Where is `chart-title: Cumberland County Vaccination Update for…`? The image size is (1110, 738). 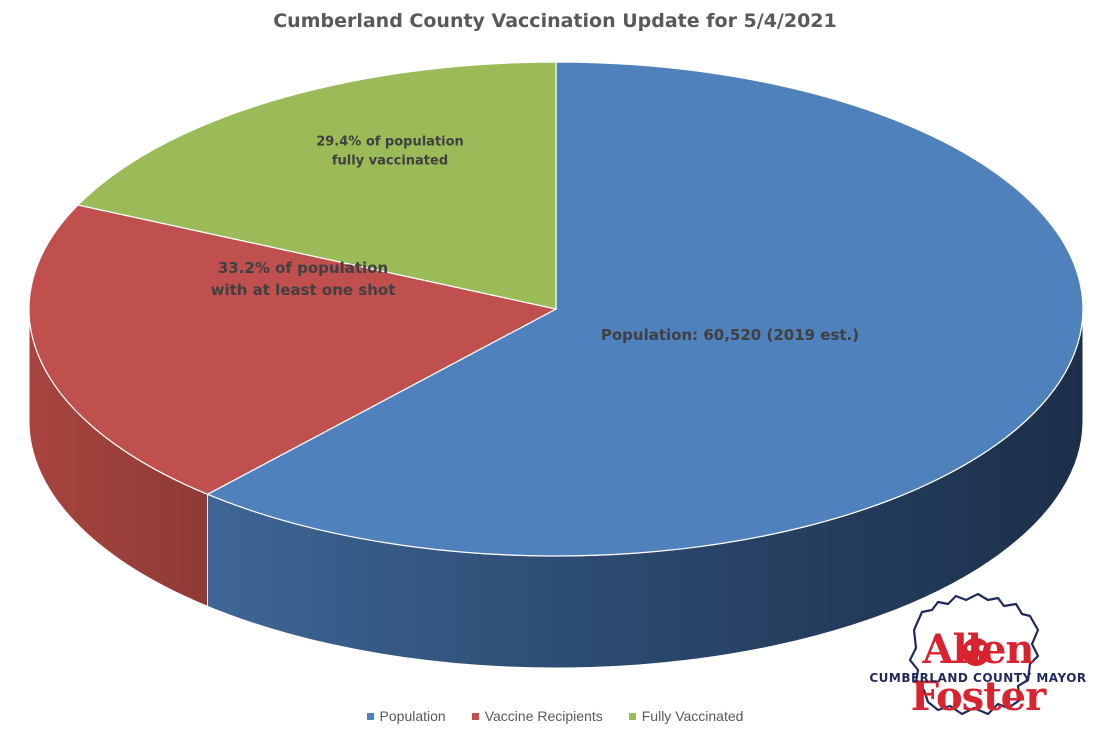
chart-title: Cumberland County Vaccination Update for… is located at coordinates (555, 21).